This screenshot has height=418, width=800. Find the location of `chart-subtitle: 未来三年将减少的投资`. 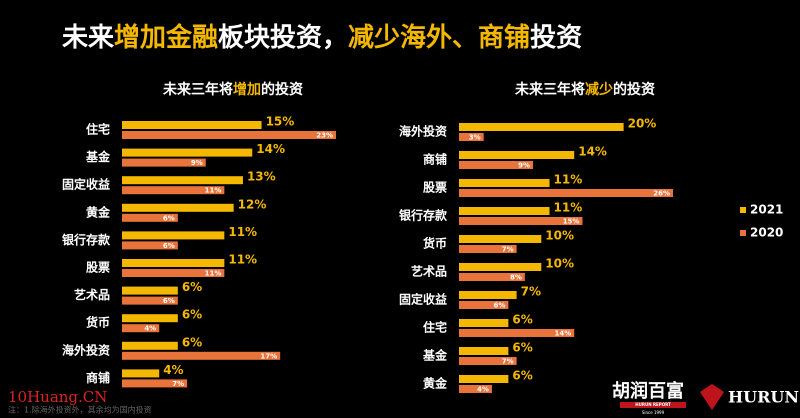

chart-subtitle: 未来三年将减少的投资 is located at coordinates (585, 89).